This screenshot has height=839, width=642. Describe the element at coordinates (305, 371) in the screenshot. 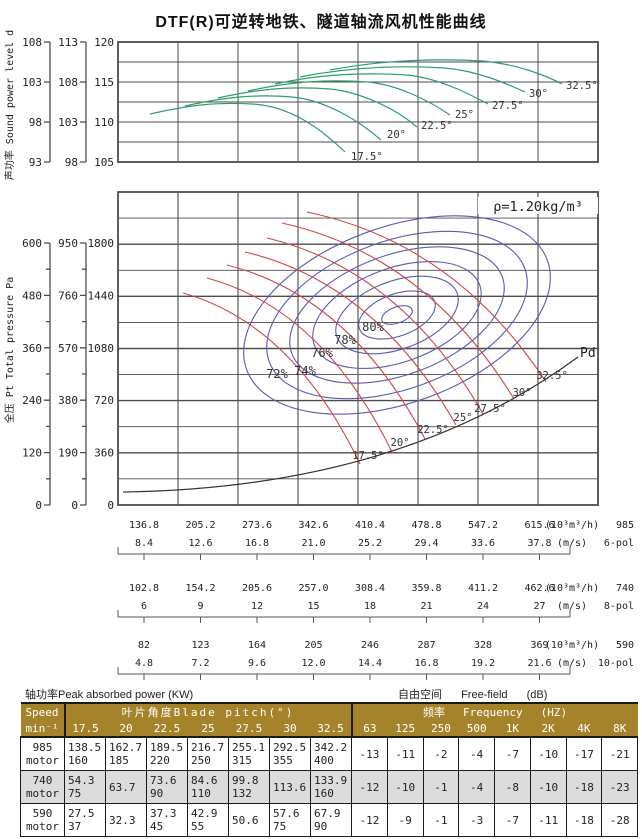

I see `efficiency-label: 74%` at that location.